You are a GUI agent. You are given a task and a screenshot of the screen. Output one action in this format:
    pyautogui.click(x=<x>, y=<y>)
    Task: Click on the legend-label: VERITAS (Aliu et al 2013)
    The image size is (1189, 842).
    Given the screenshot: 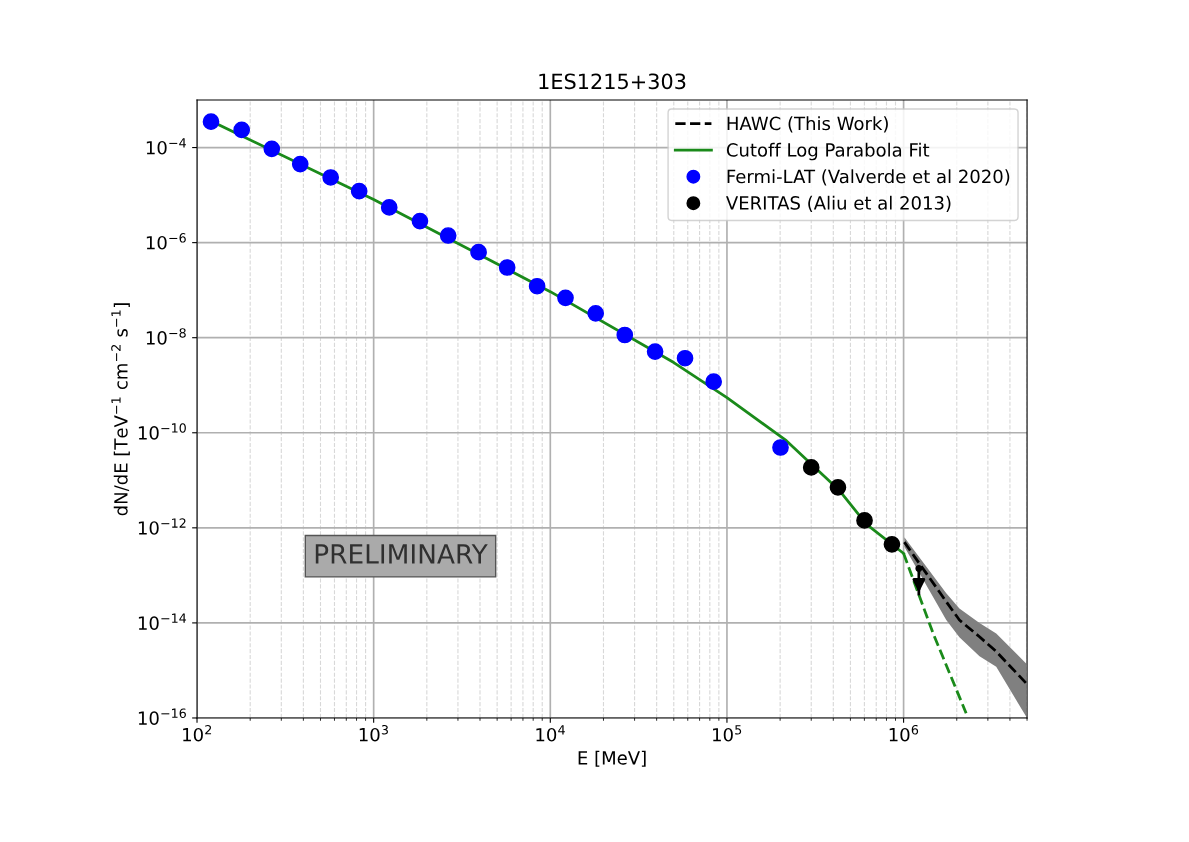 What is the action you would take?
    pyautogui.click(x=838, y=203)
    